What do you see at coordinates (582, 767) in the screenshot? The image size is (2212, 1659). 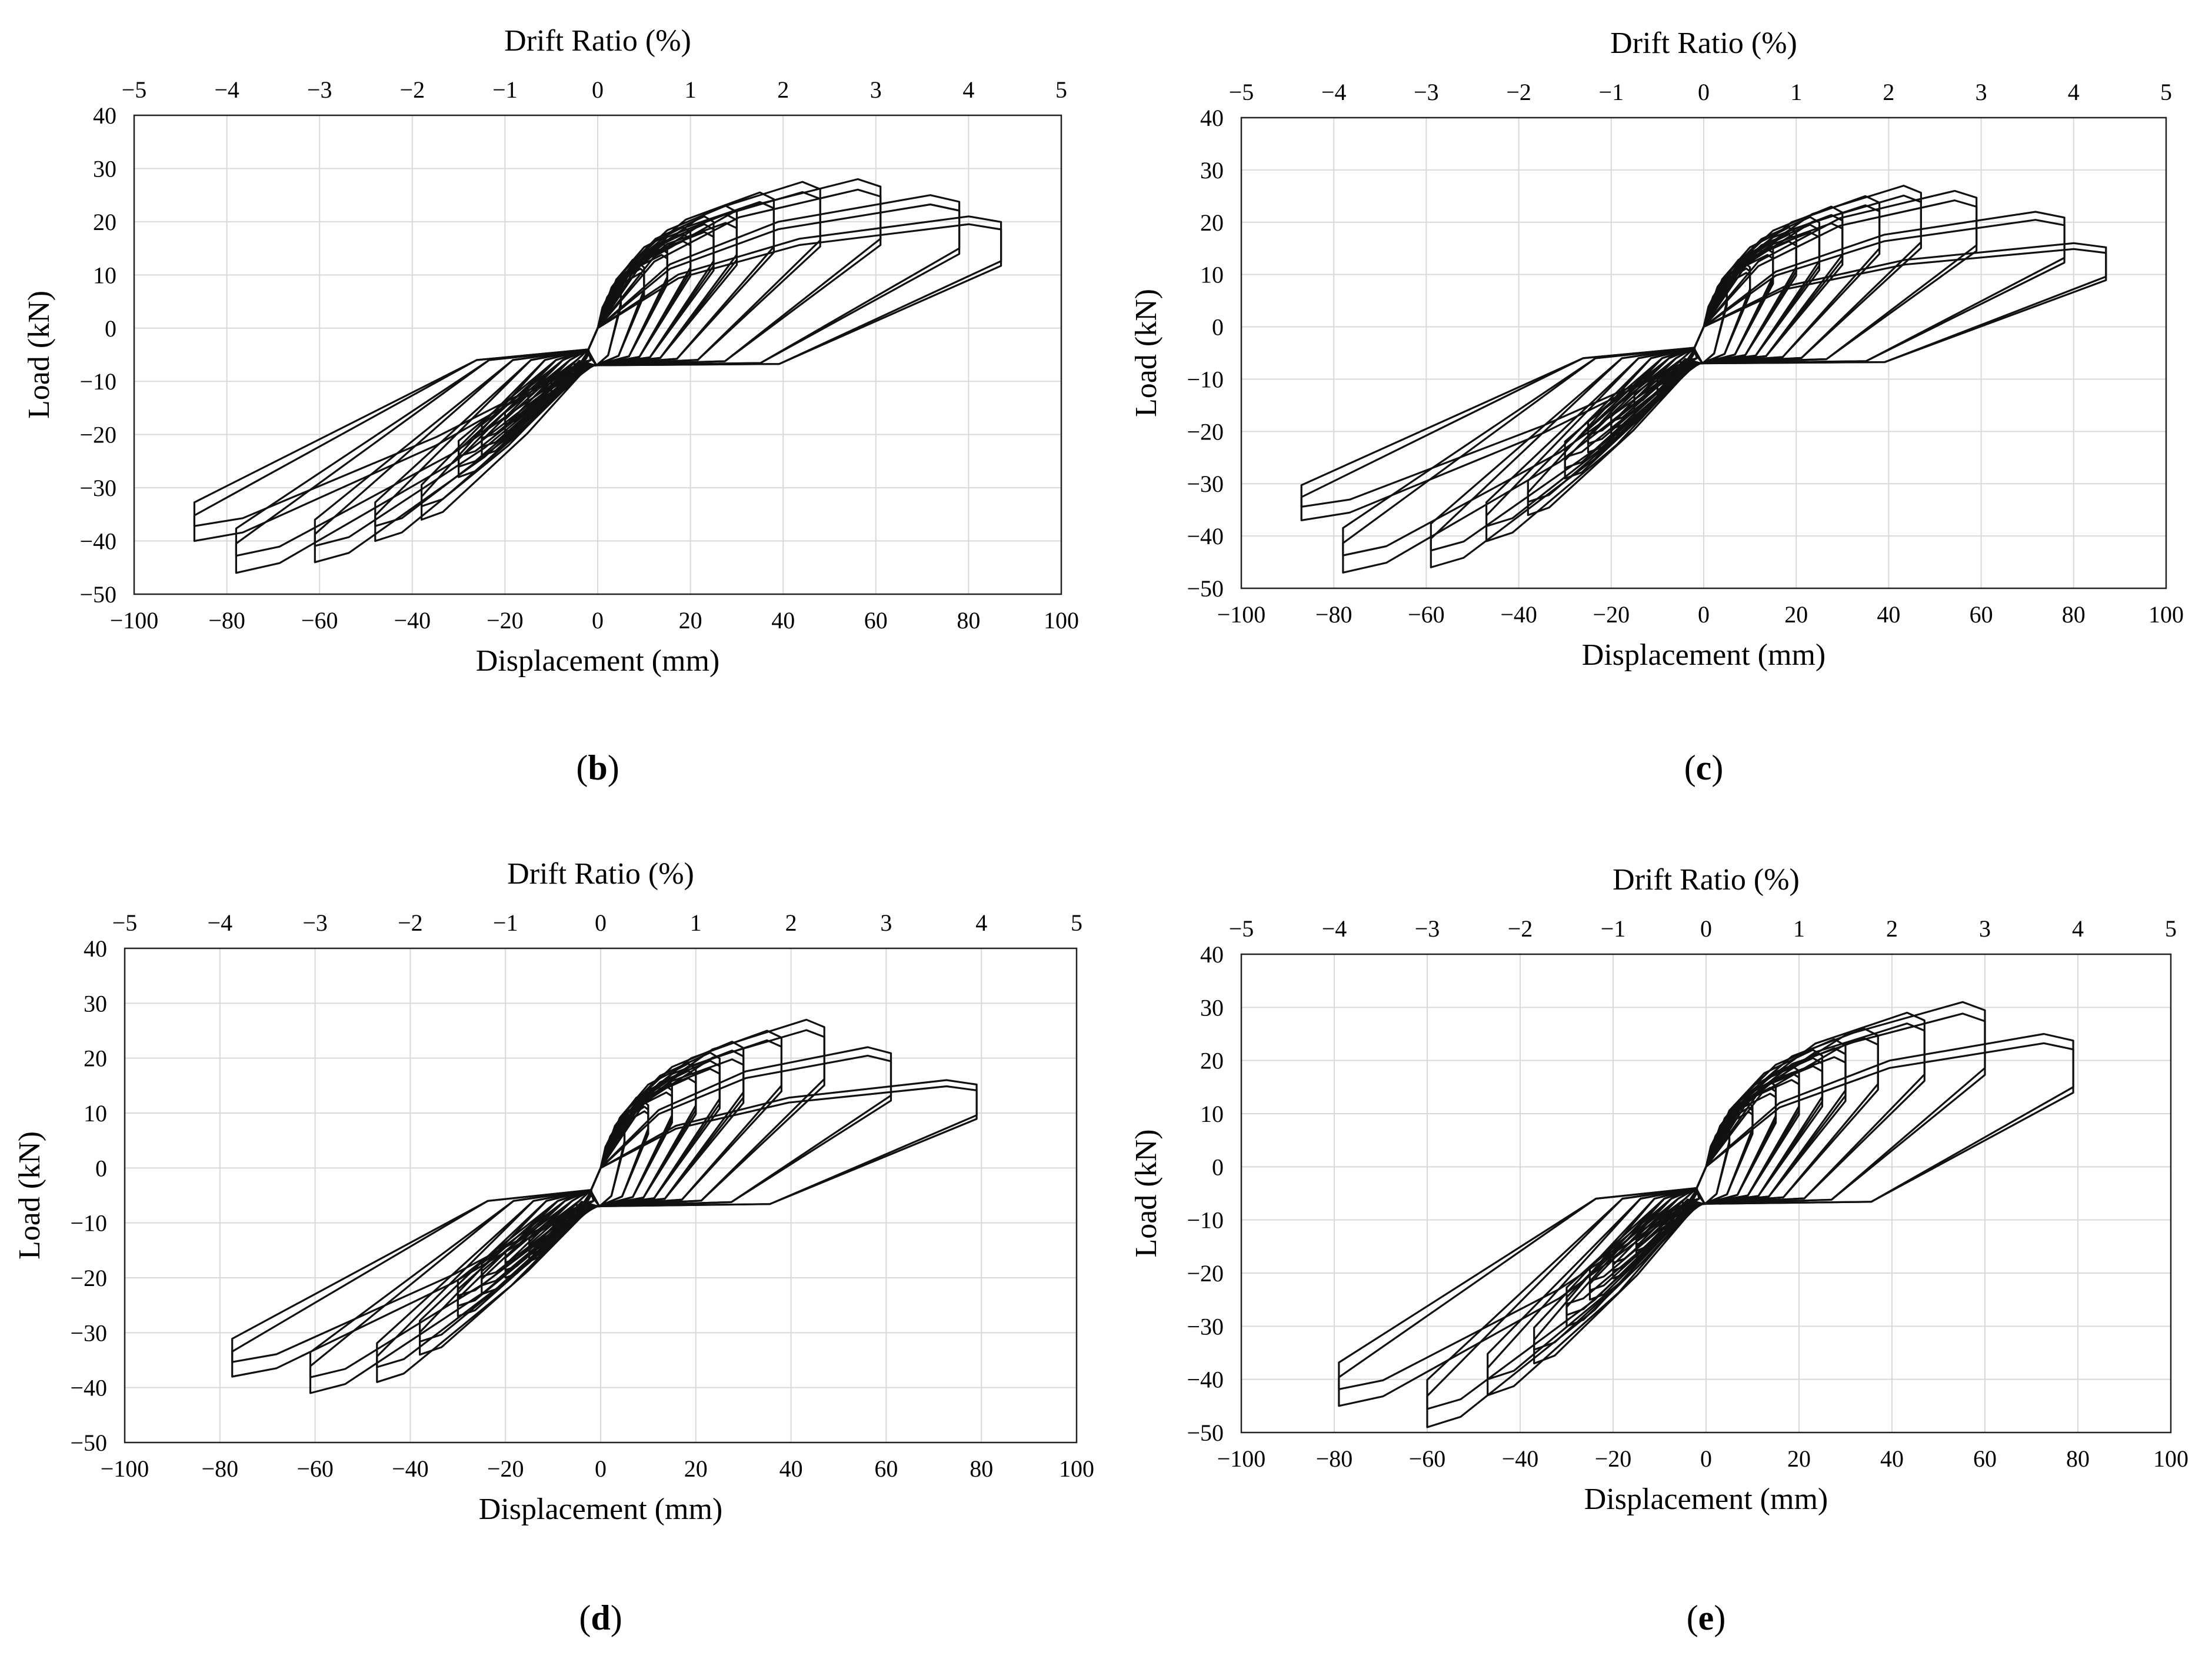 I see `panel-b-caption-open: (` at bounding box center [582, 767].